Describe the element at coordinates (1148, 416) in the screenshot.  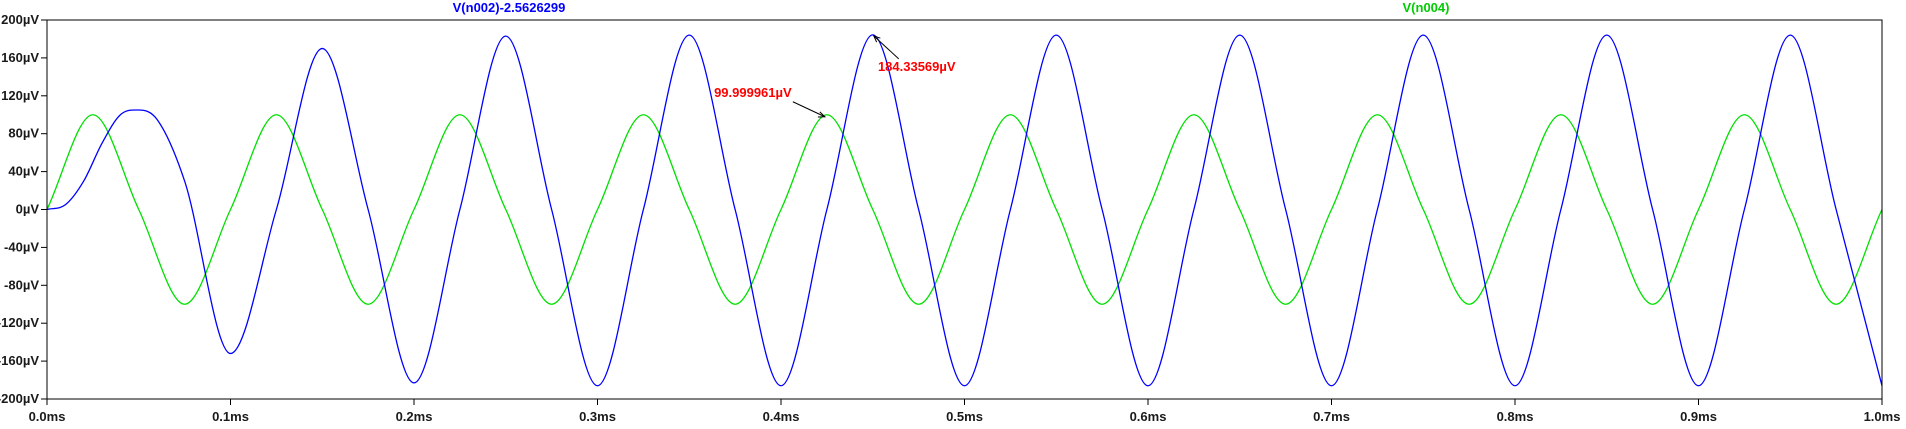
I see `x-tick-label: 0.6ms` at that location.